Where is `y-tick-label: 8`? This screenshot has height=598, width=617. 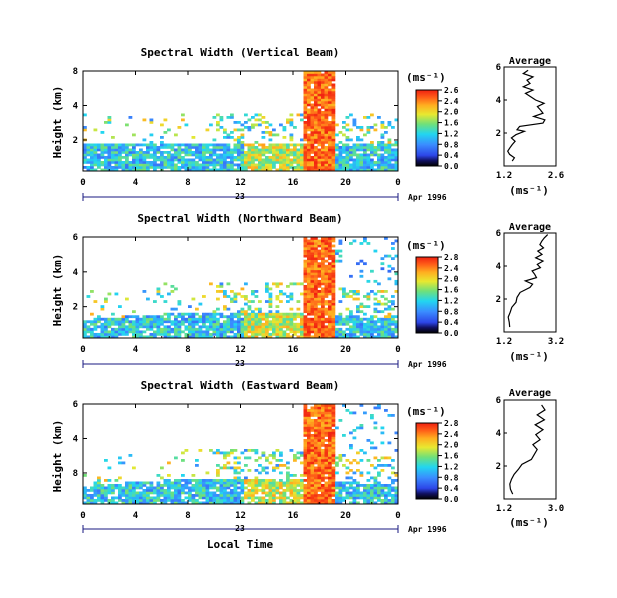 y-tick-label: 8 is located at coordinates (75, 474).